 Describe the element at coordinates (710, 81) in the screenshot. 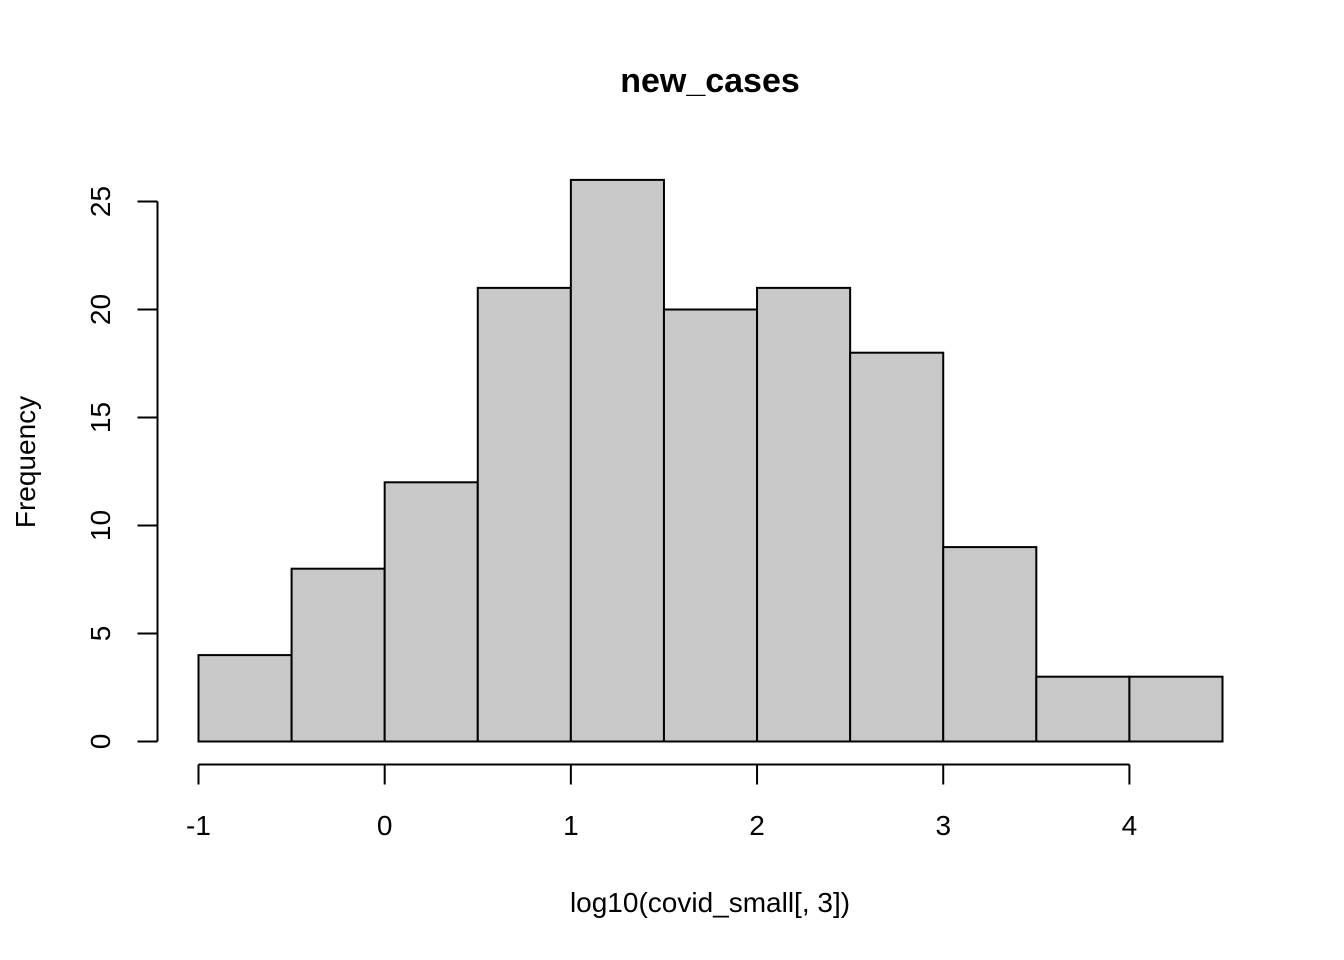

I see `chart-title: new_cases` at that location.